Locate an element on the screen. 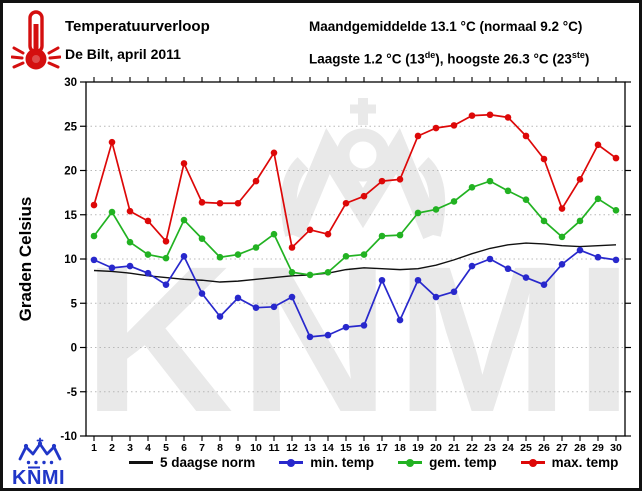 The width and height of the screenshot is (642, 491). y-axis-title: Graden Celsius is located at coordinates (25, 259).